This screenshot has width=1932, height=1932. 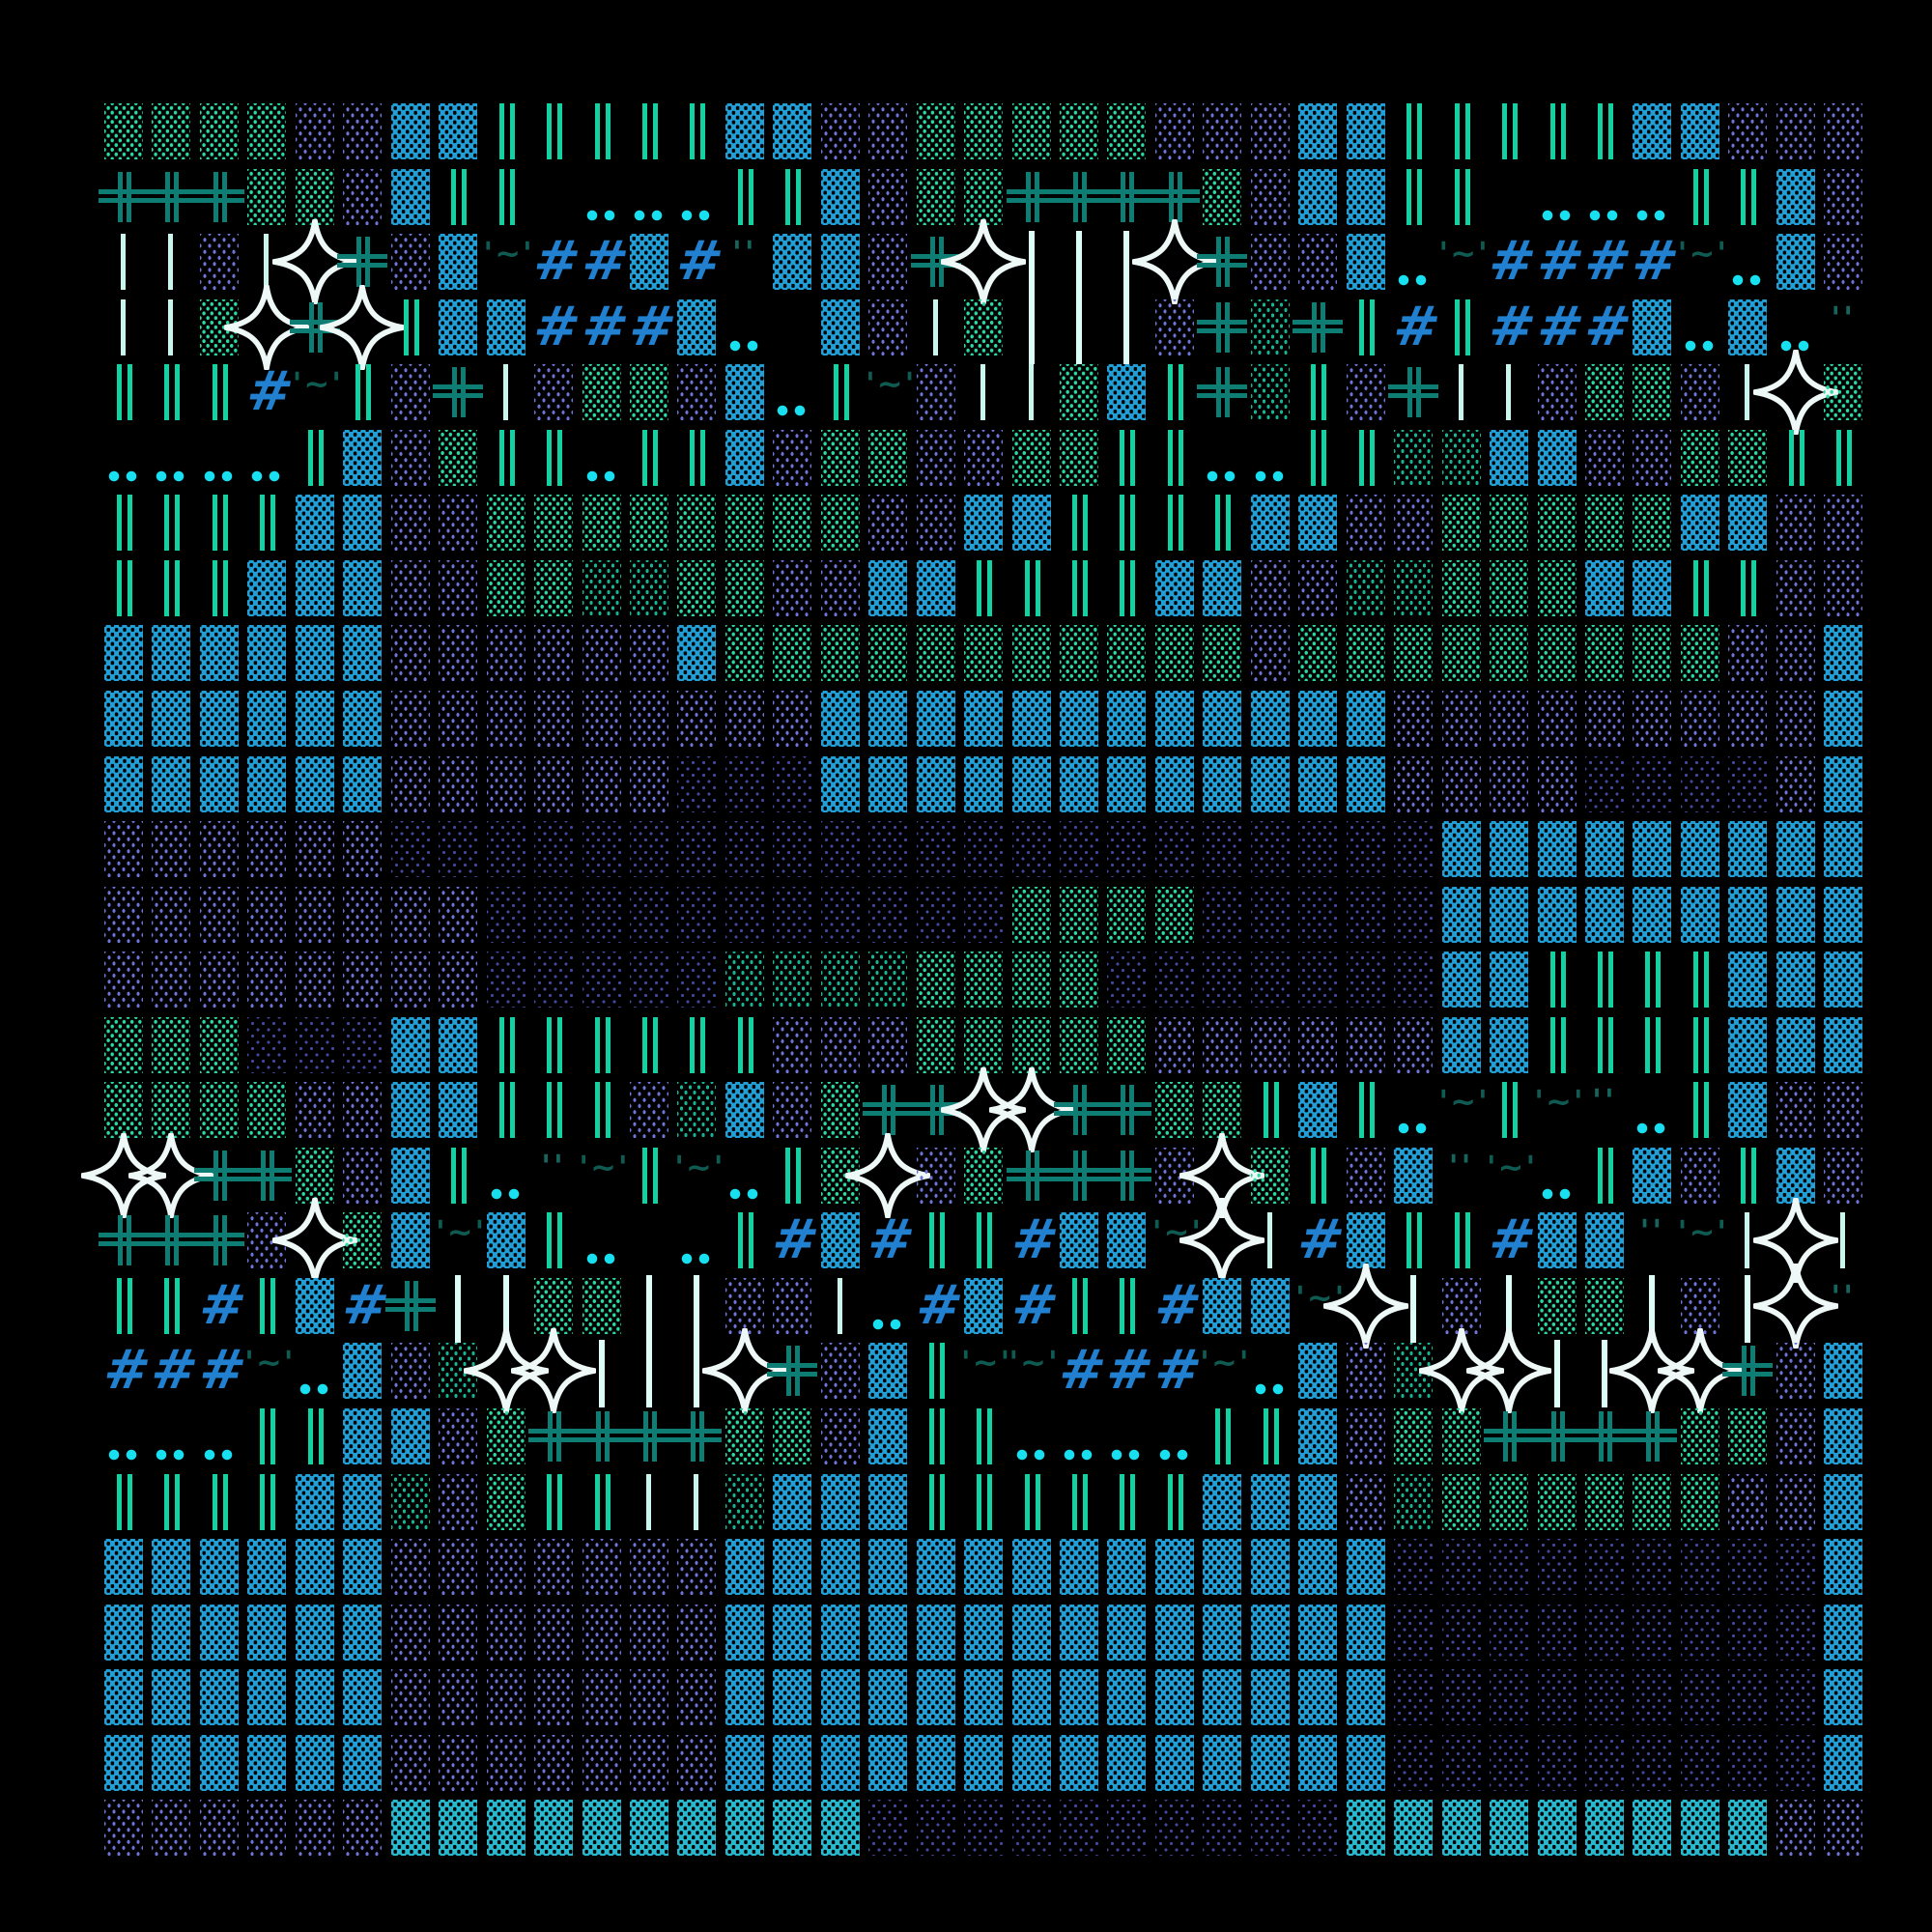 I want to click on dot-block-teal, so click(x=792, y=980).